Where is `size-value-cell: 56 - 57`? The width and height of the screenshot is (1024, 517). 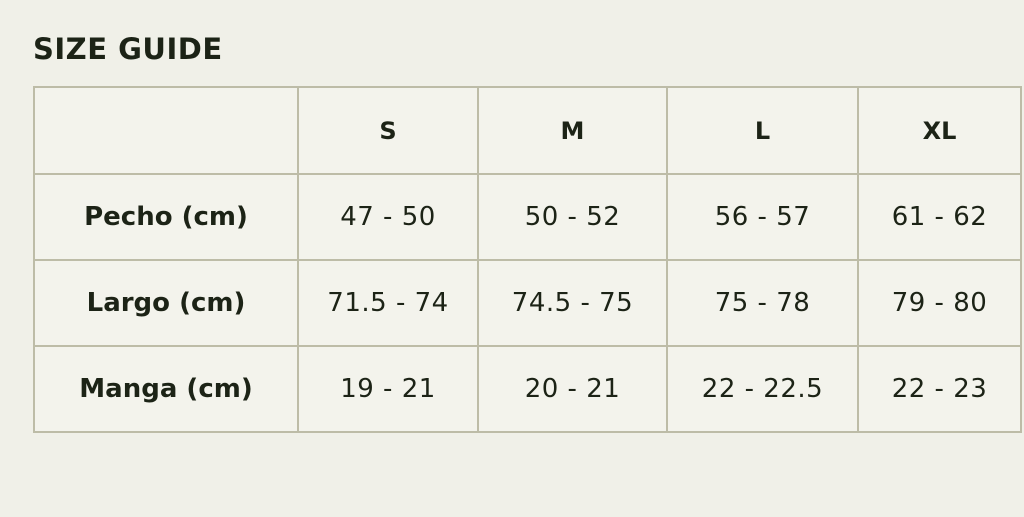
size-value-cell: 56 - 57 is located at coordinates (762, 217).